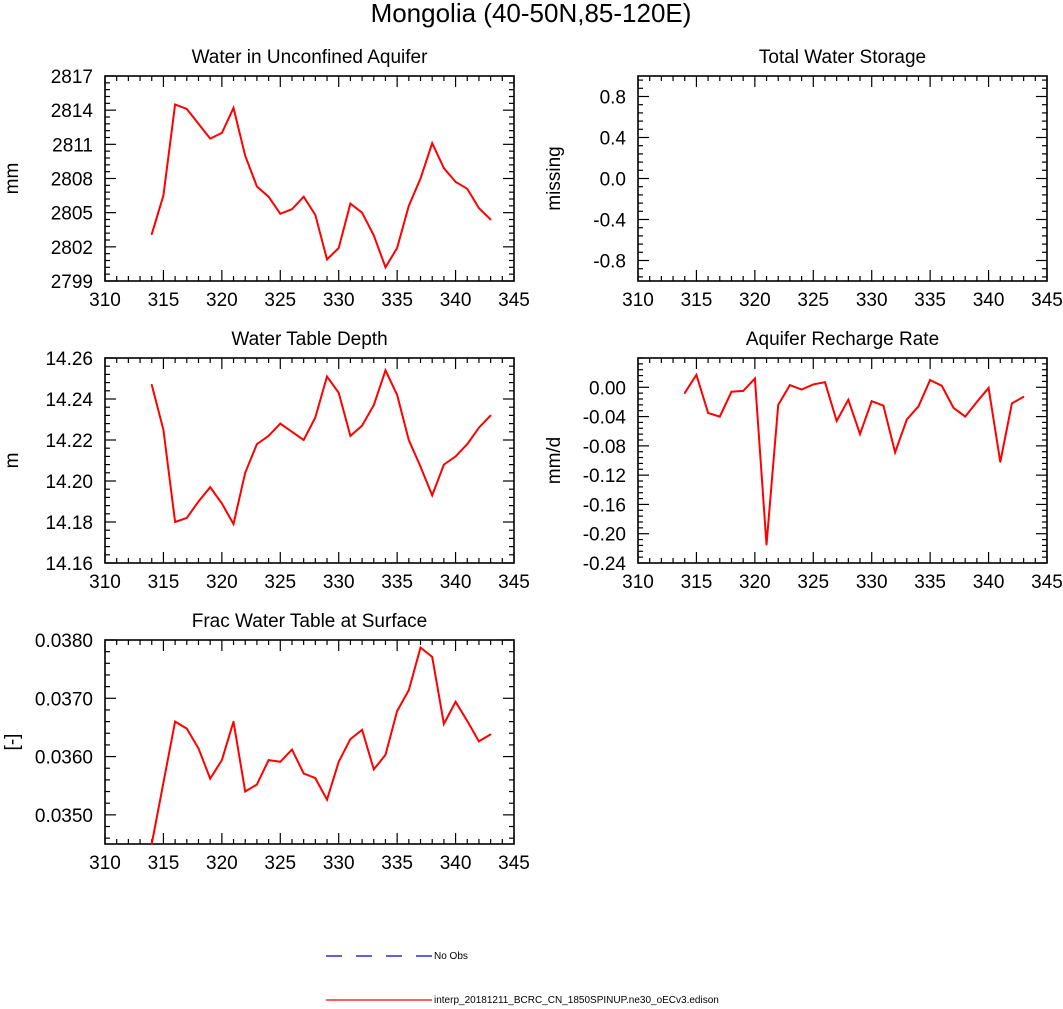  I want to click on y-tick-label: -0.24, so click(605, 564).